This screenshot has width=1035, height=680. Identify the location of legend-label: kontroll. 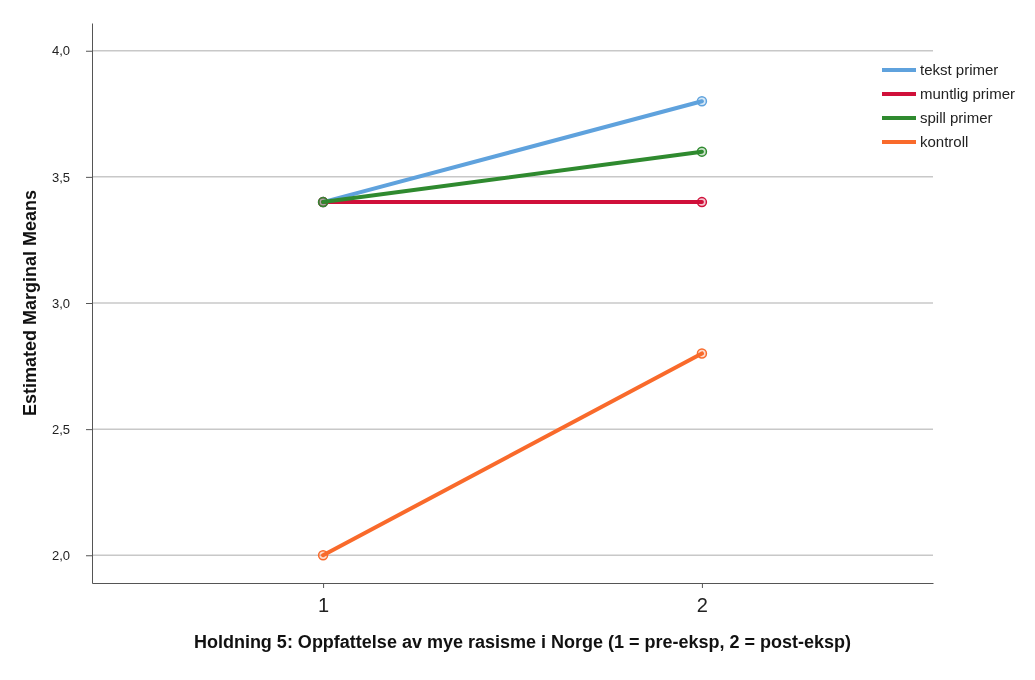
(944, 142).